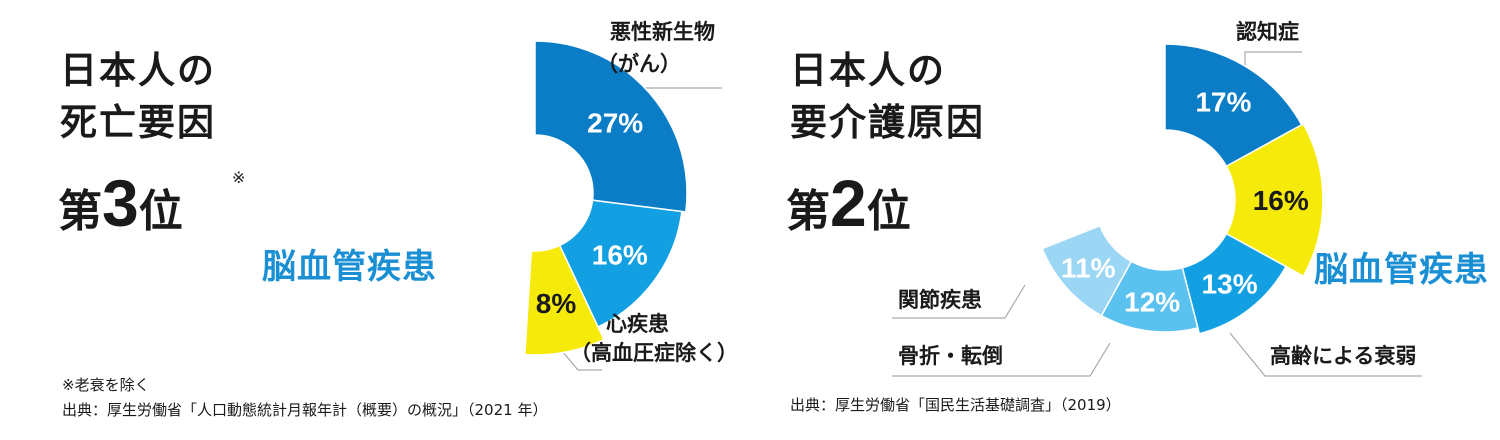 The height and width of the screenshot is (440, 1500). What do you see at coordinates (955, 405) in the screenshot?
I see `right-source: 出典：厚生労働省「国民生活基礎調査」（2019）` at bounding box center [955, 405].